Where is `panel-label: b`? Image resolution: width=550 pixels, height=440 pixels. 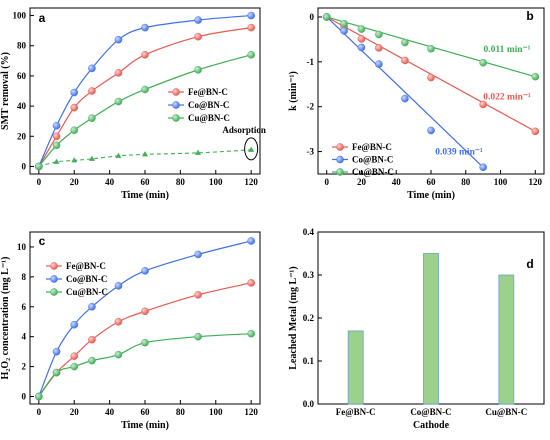 panel-label: b is located at coordinates (529, 16).